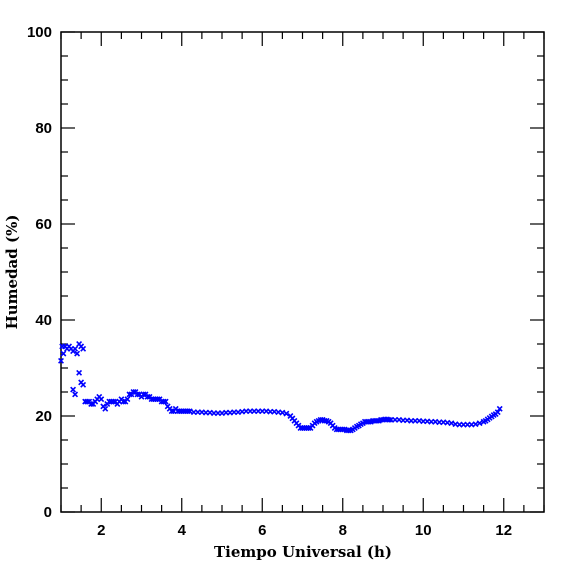 The width and height of the screenshot is (574, 574). Describe the element at coordinates (101, 530) in the screenshot. I see `x-tick-label: 2` at that location.